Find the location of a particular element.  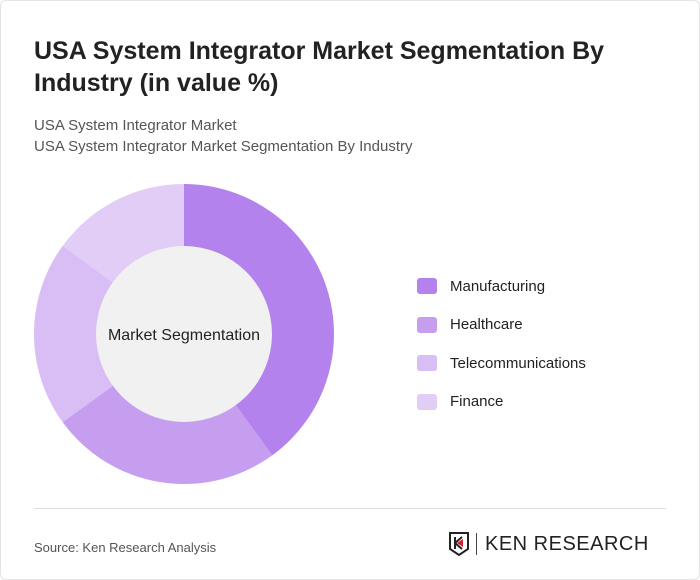

legend-item-healthcare: Healthcare is located at coordinates (501, 325).